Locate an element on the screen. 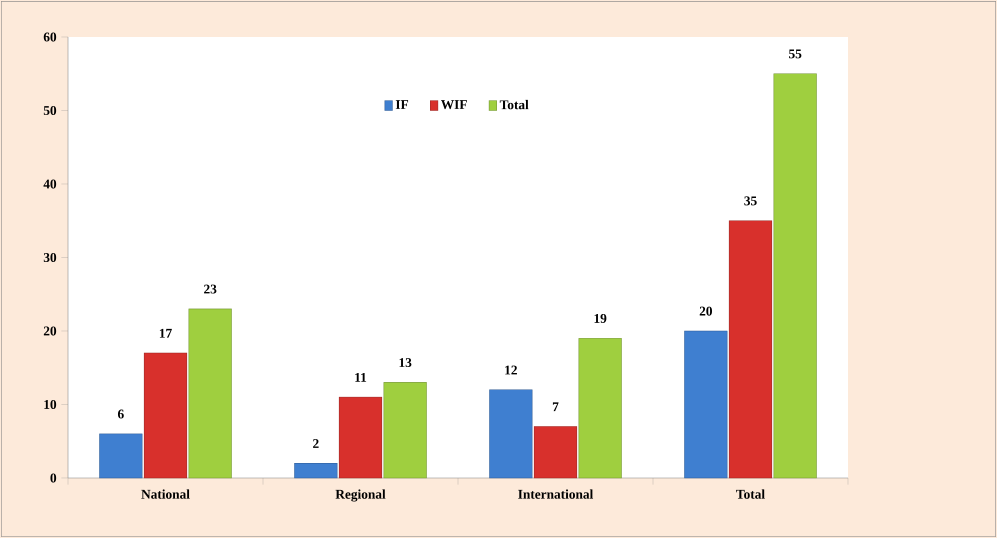 The width and height of the screenshot is (997, 538). data-label: 35 is located at coordinates (750, 201).